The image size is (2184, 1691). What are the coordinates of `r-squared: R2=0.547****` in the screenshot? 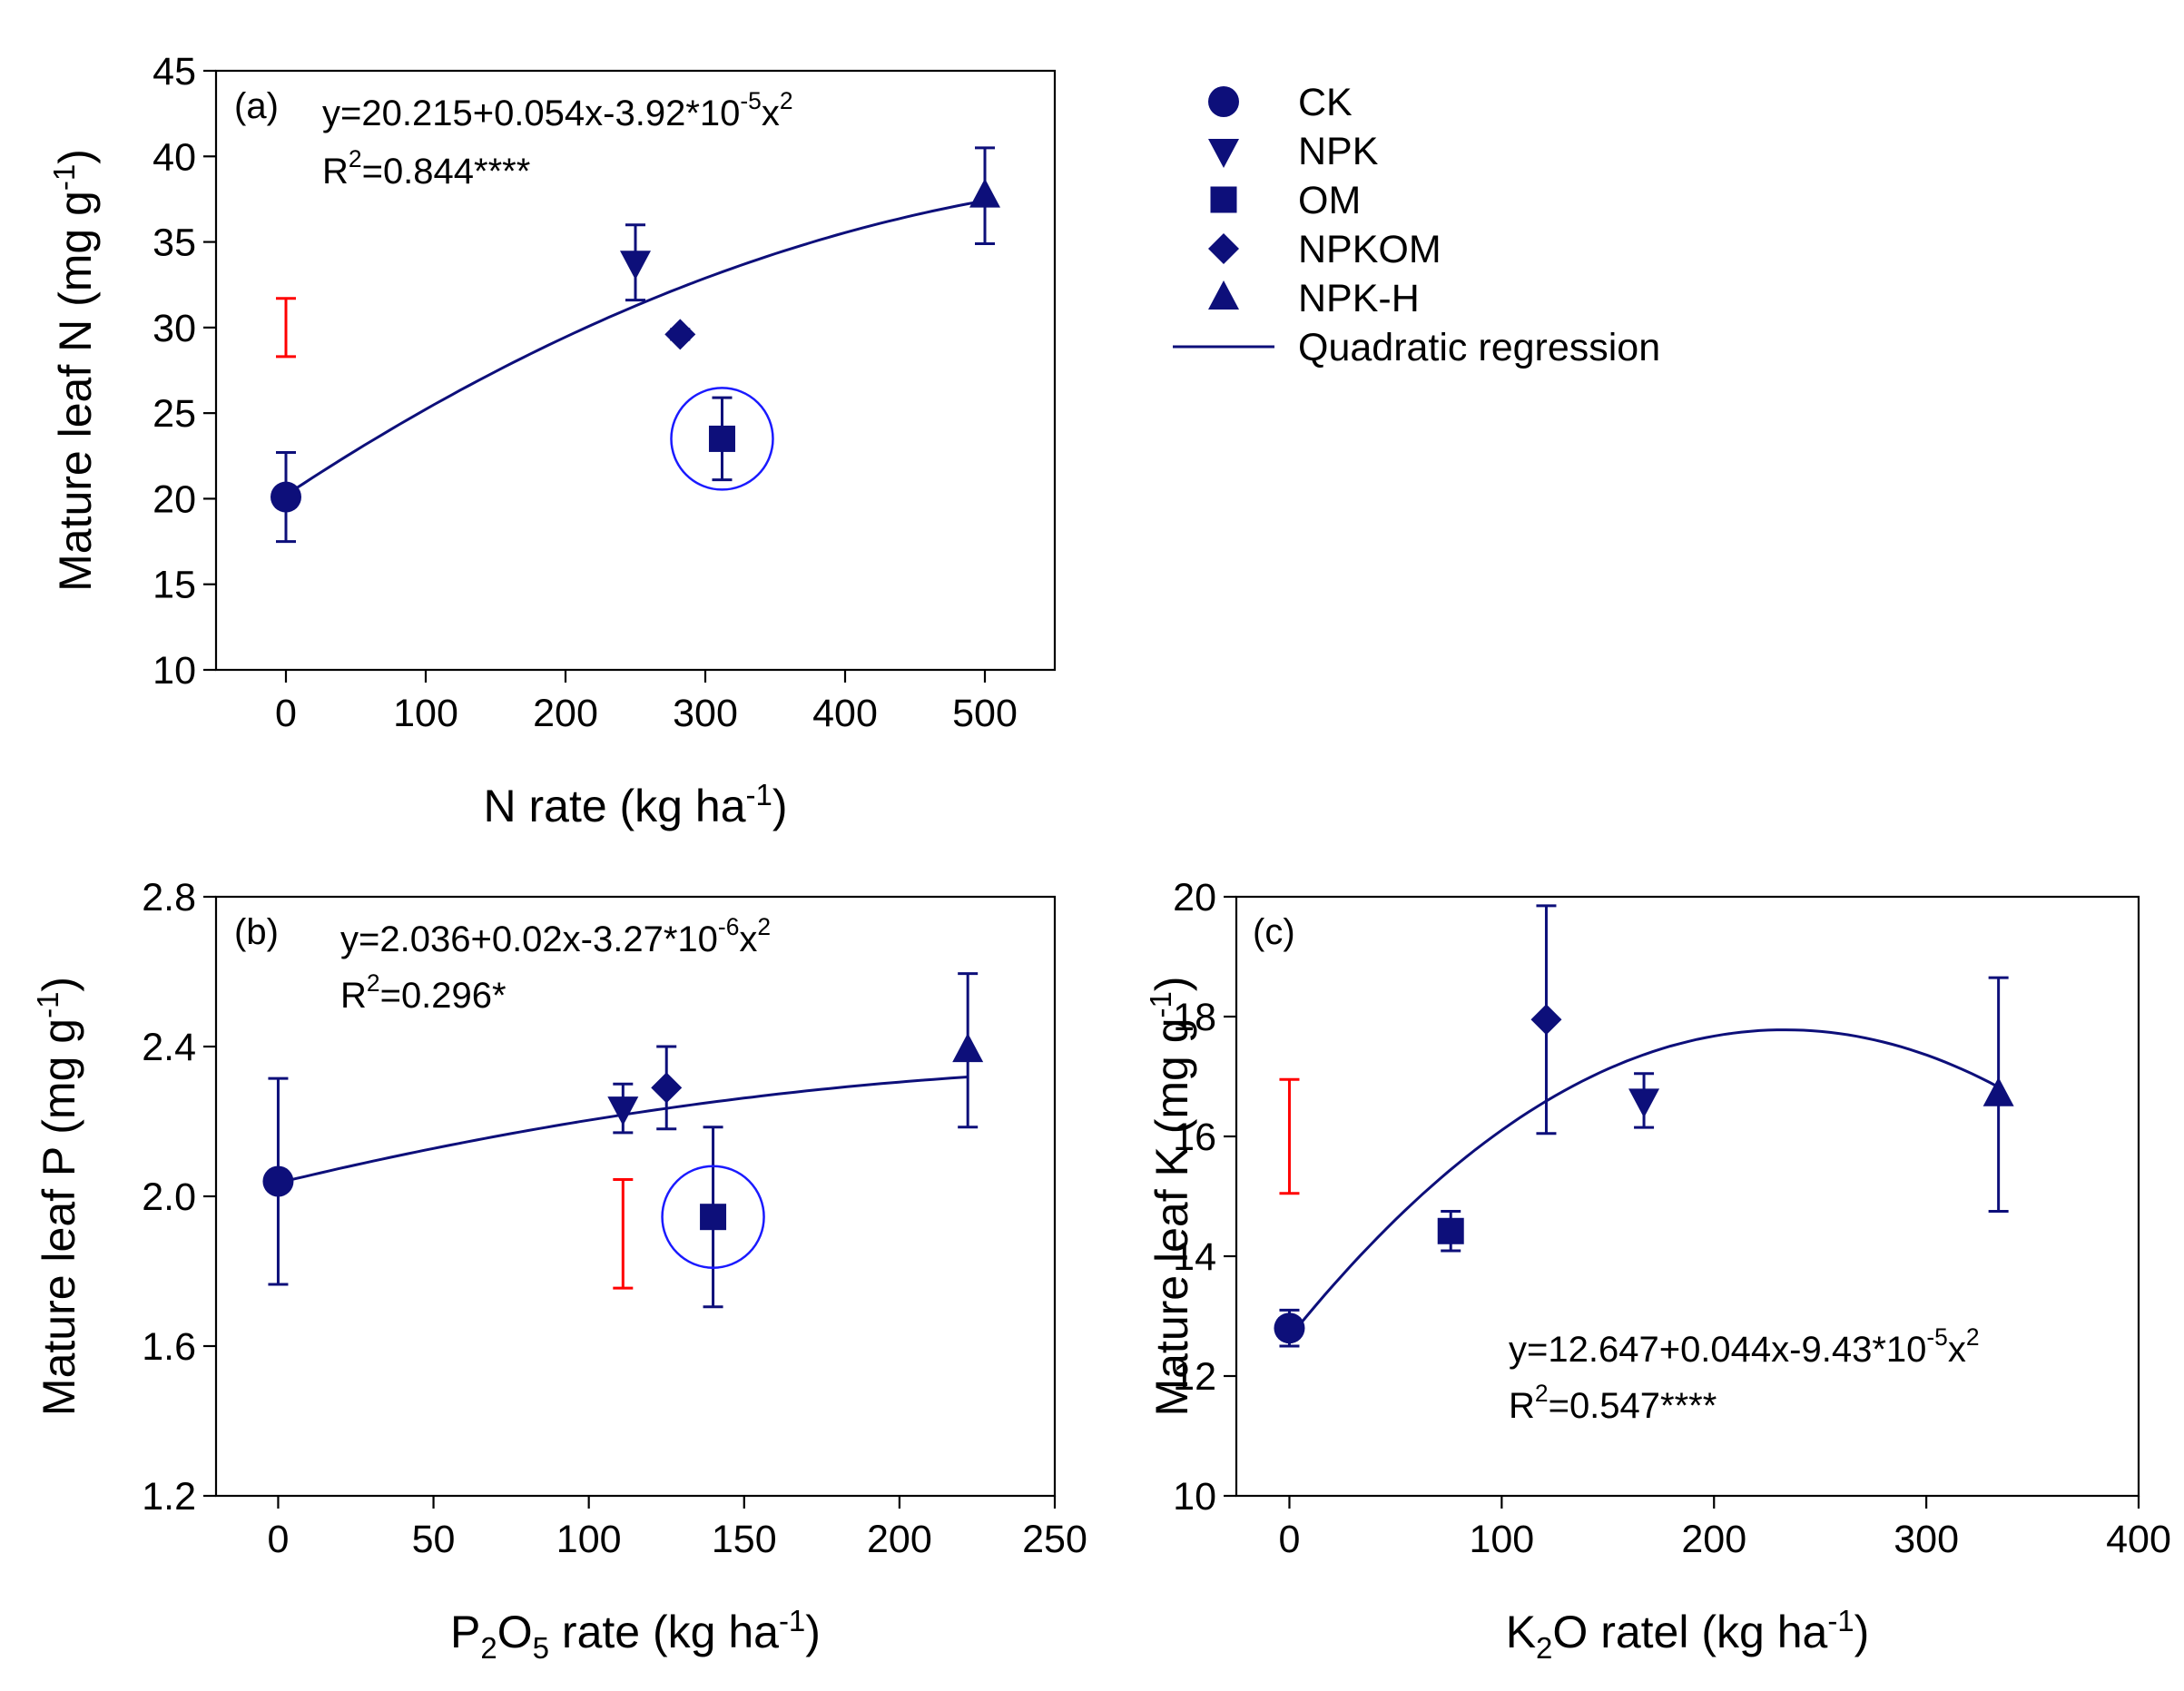 It's located at (1613, 1403).